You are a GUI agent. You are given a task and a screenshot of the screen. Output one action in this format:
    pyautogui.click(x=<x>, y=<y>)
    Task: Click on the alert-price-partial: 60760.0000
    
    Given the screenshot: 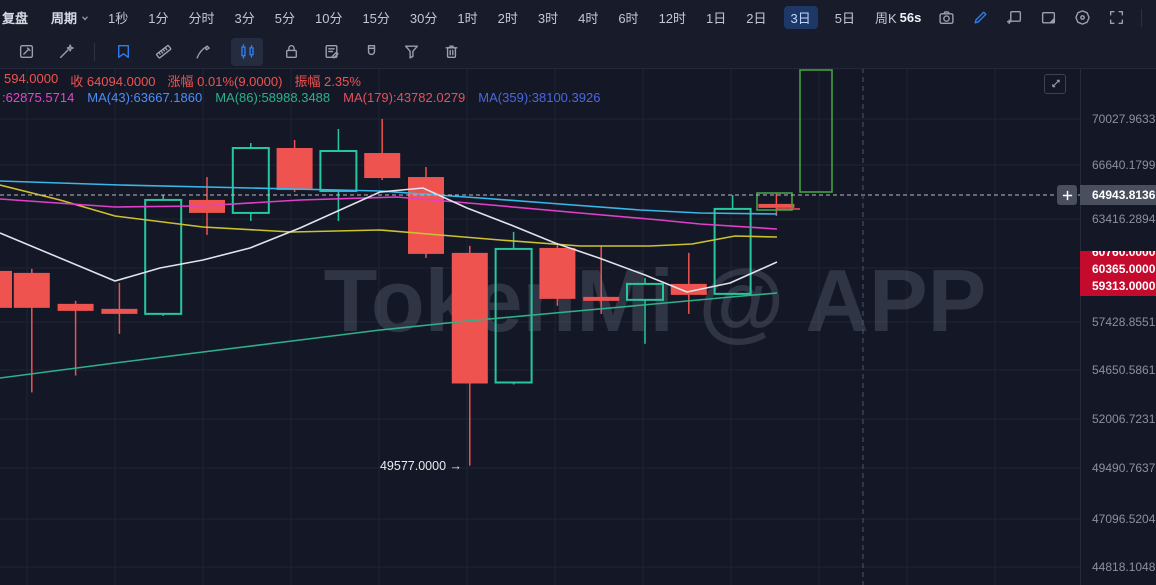 What is the action you would take?
    pyautogui.click(x=1124, y=255)
    